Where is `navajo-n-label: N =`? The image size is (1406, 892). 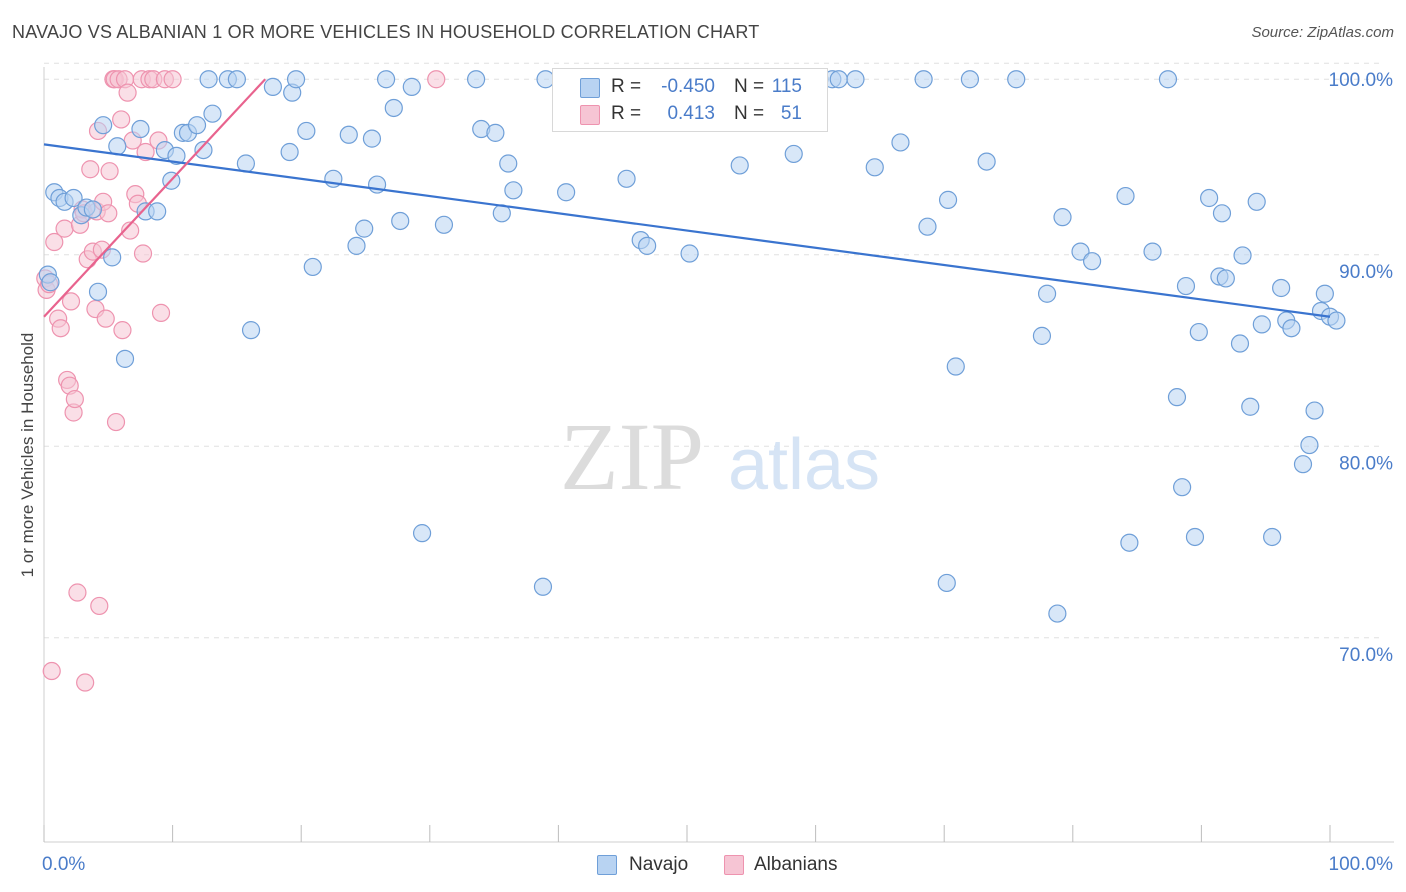
navajo-n-label: N = is located at coordinates (749, 86).